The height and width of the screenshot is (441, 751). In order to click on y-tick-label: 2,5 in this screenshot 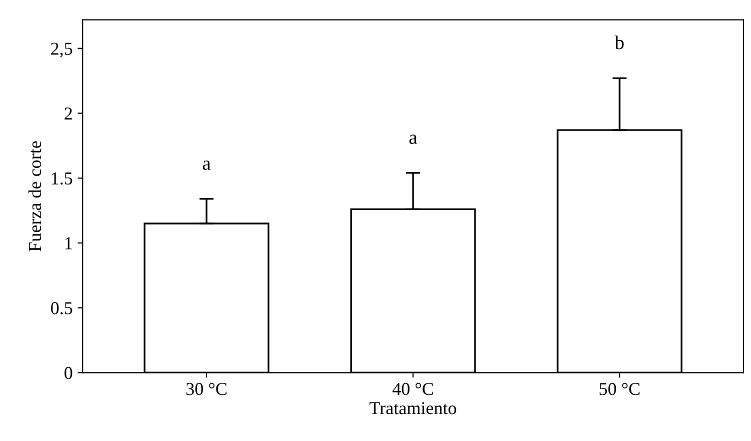, I will do `click(61, 50)`.